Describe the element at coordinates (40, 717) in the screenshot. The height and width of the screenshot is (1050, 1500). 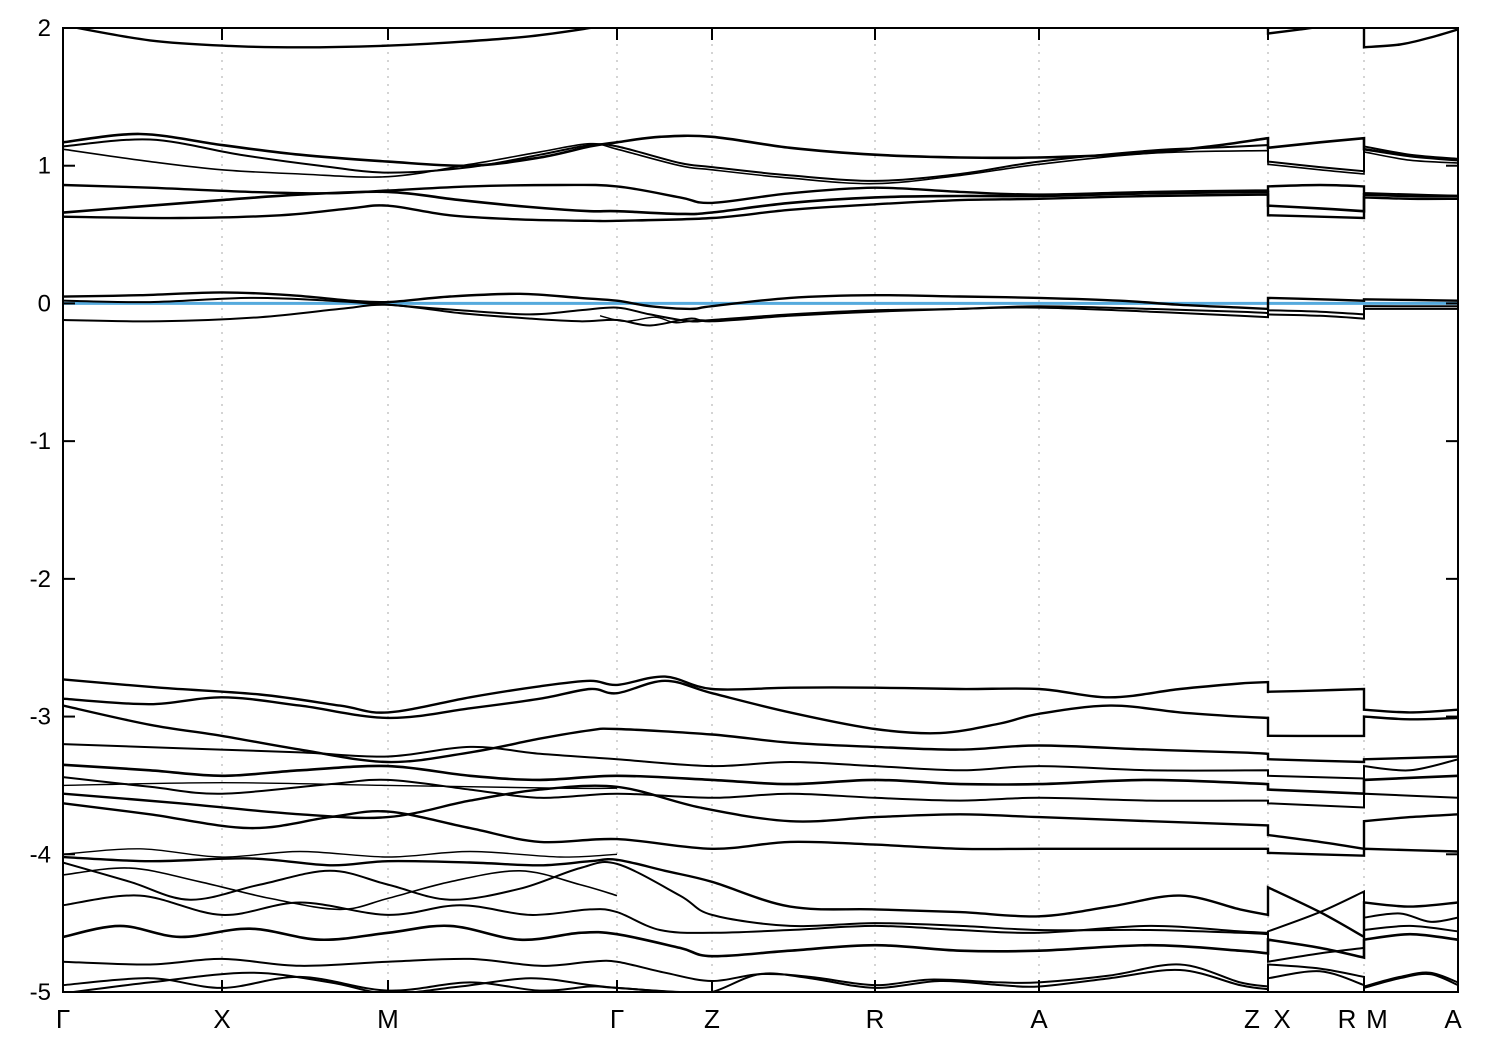
I see `y-tick-label: -3` at that location.